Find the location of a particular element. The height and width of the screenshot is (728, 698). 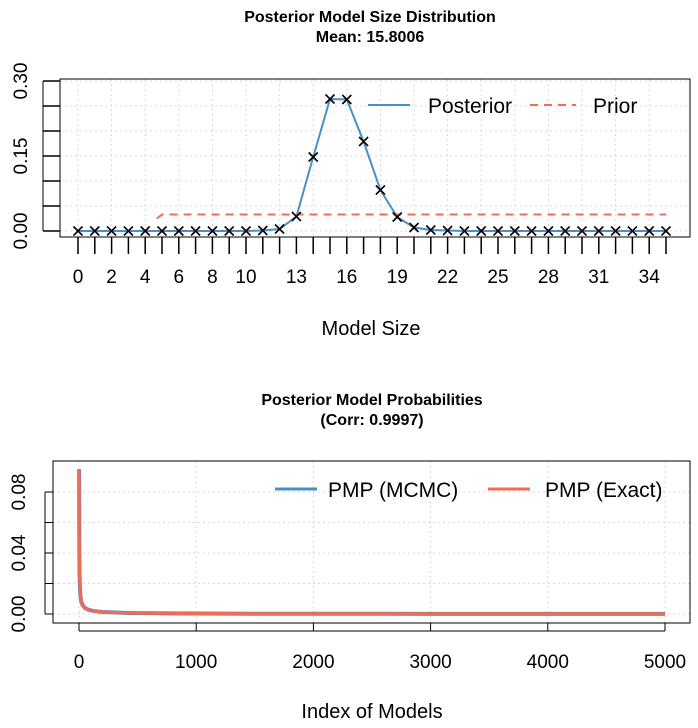

chart1-legend: Posterior Prior is located at coordinates (502, 106).